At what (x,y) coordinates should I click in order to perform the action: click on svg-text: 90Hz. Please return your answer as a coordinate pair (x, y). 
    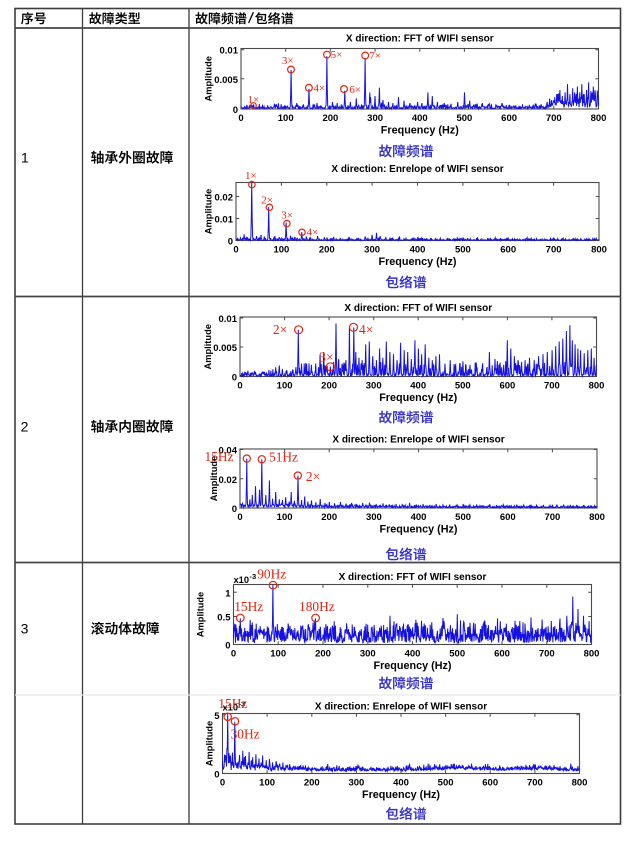
    Looking at the image, I should click on (271, 574).